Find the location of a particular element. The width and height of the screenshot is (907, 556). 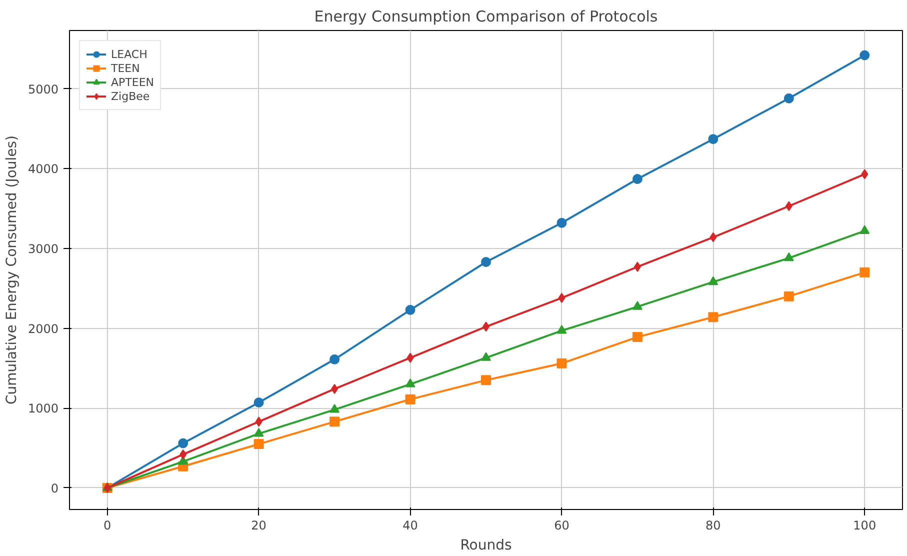

y-axis-title: Cumulative Energy Consumed (Joules) is located at coordinates (12, 270).